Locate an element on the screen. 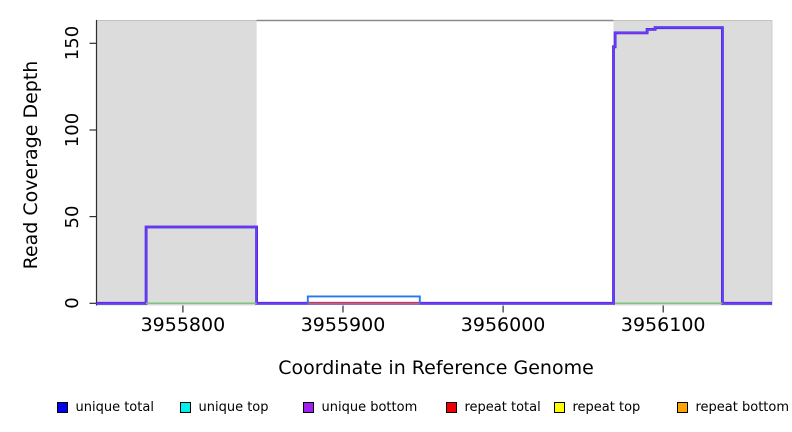  legend-item: repeat top is located at coordinates (597, 407).